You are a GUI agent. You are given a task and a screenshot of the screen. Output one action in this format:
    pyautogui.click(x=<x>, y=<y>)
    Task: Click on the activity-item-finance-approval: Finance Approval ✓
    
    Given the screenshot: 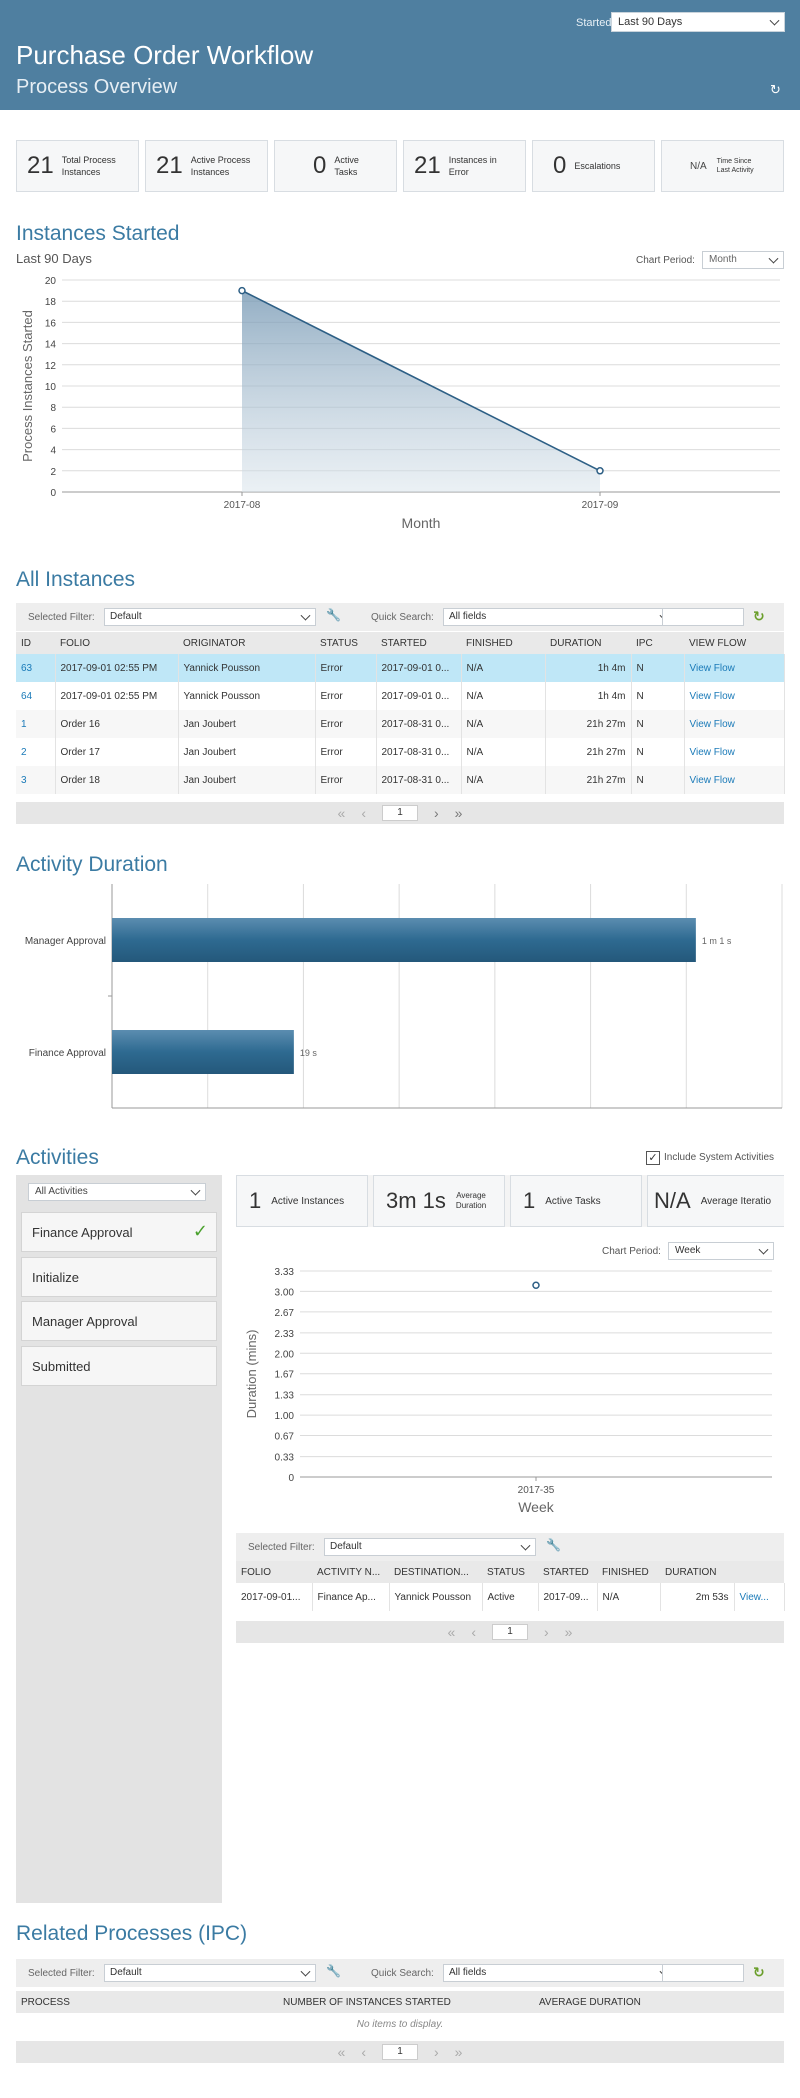 What is the action you would take?
    pyautogui.click(x=119, y=1232)
    